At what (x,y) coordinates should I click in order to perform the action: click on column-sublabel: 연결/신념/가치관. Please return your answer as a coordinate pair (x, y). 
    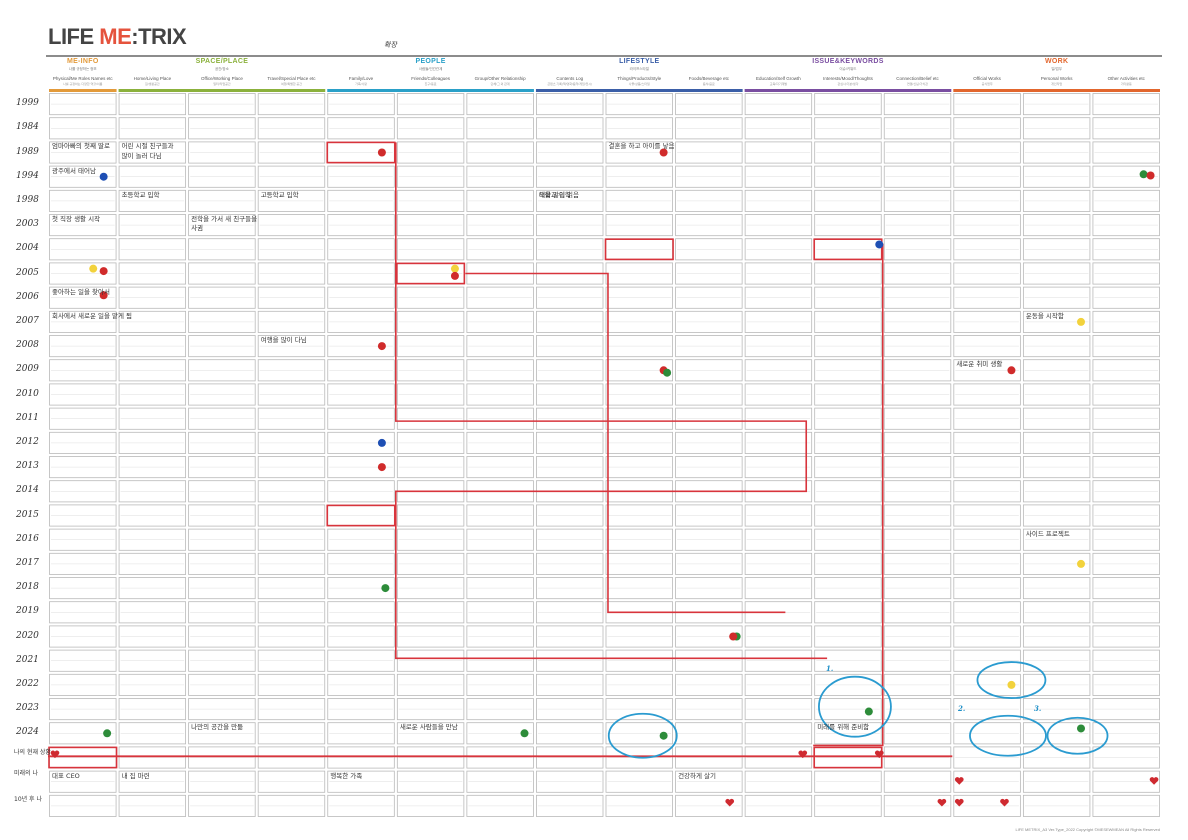
    Looking at the image, I should click on (918, 84).